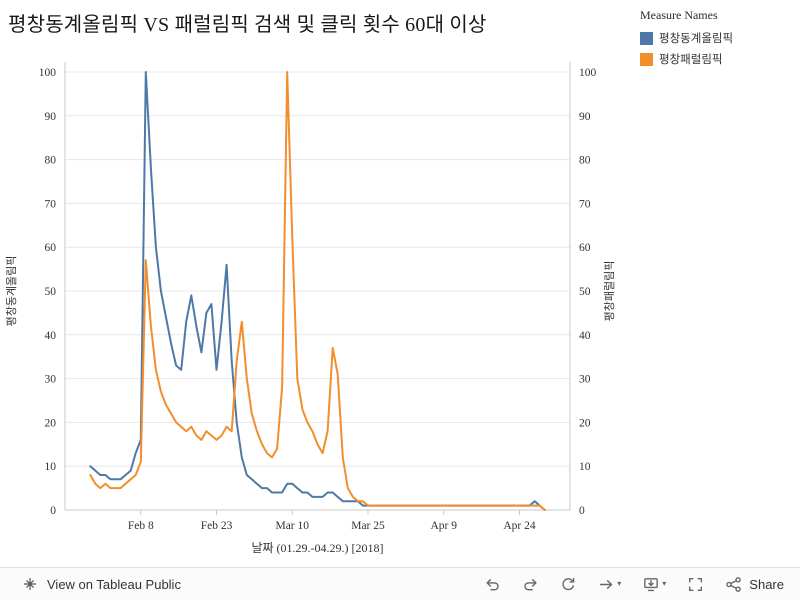 The image size is (800, 600). What do you see at coordinates (585, 161) in the screenshot?
I see `y-tick-label-right: 80` at bounding box center [585, 161].